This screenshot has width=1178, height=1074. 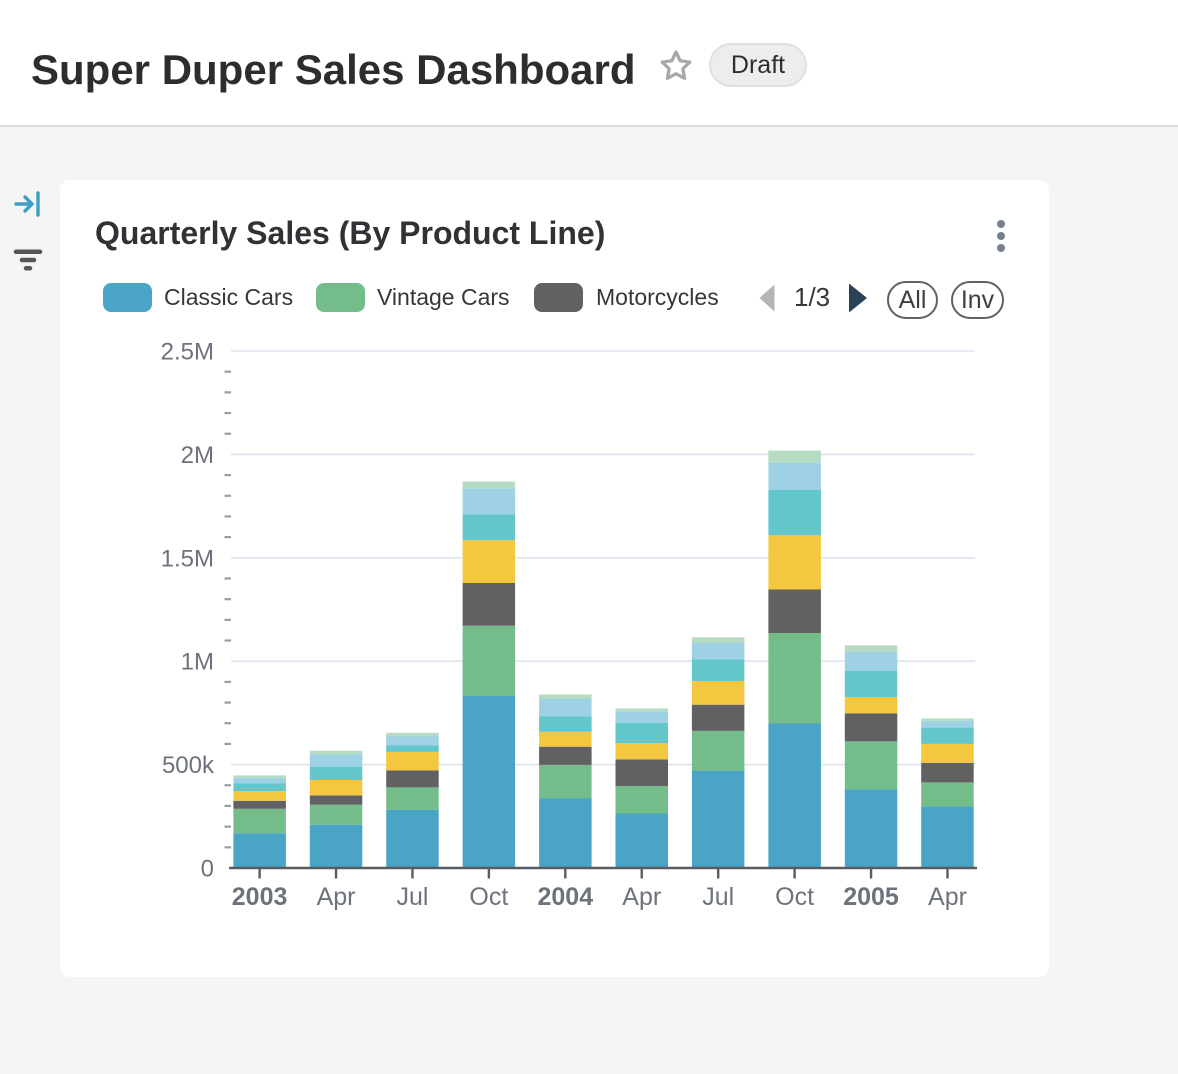 I want to click on svg-text: 0, so click(x=207, y=869).